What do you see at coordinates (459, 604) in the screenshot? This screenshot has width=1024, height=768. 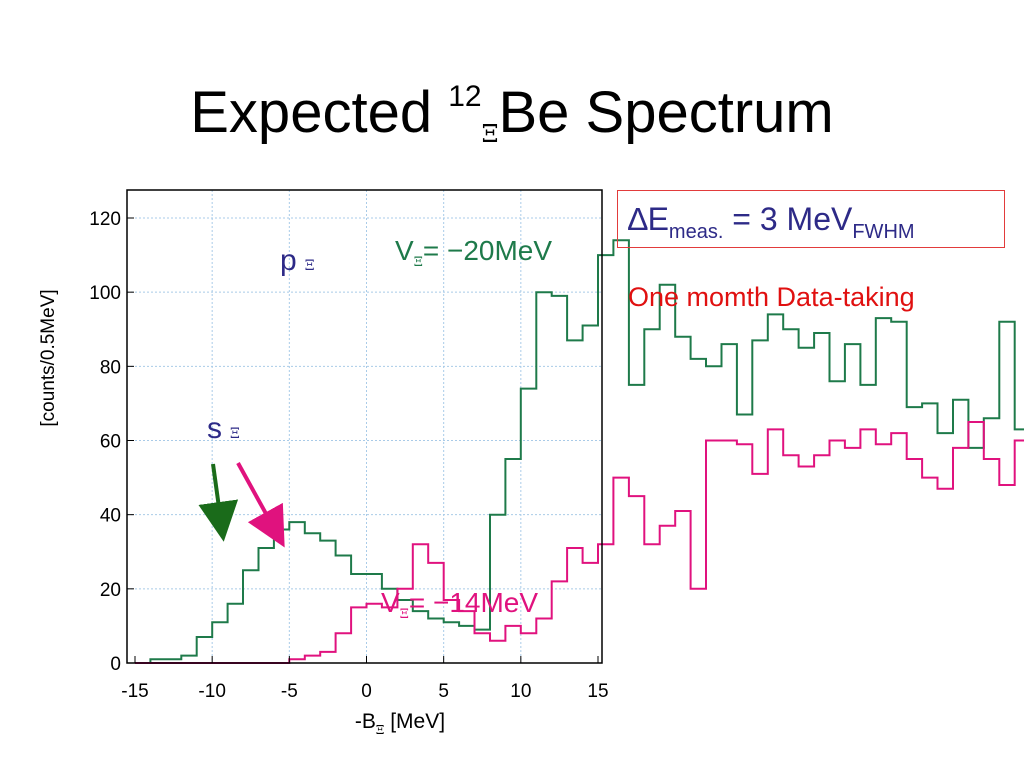 I see `v-14-label: VΞ= −14MeV` at bounding box center [459, 604].